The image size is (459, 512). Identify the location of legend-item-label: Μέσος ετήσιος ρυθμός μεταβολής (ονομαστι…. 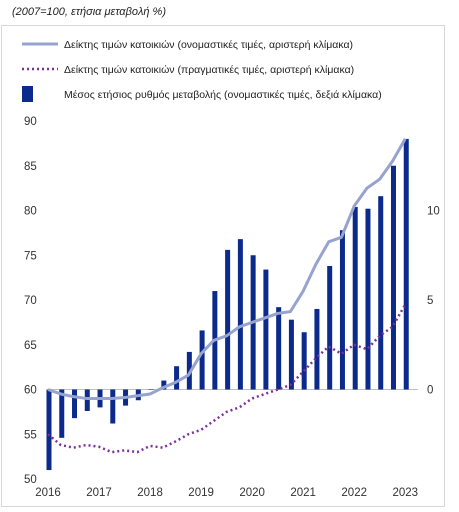
(223, 95).